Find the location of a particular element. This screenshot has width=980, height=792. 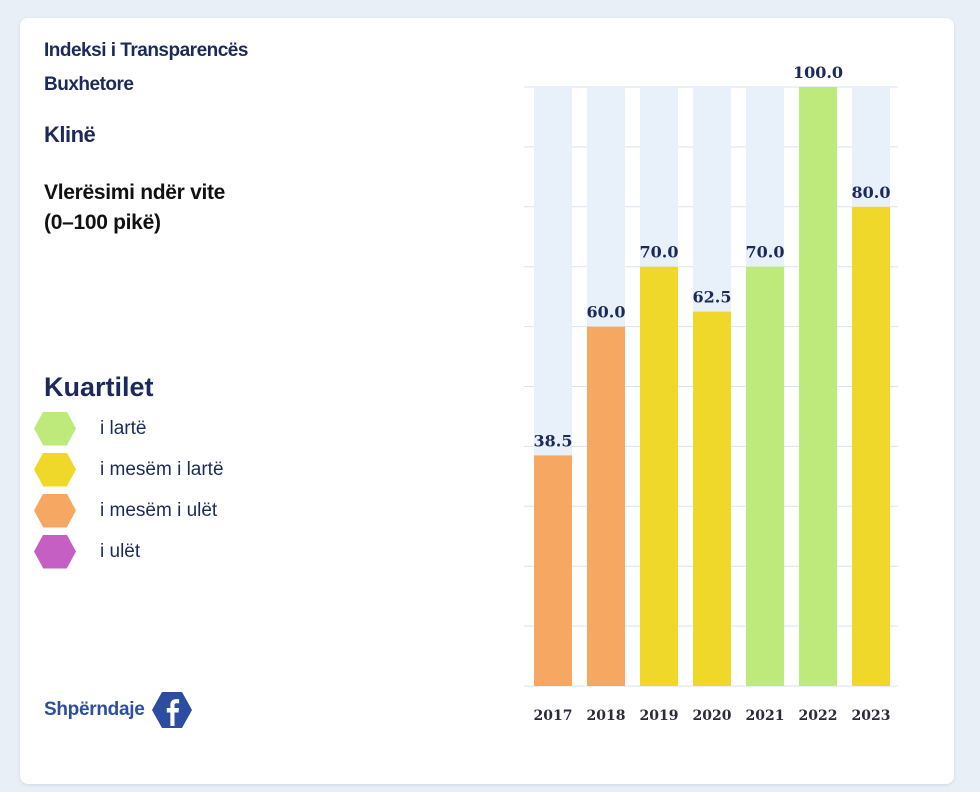

facebook-icon is located at coordinates (172, 710).